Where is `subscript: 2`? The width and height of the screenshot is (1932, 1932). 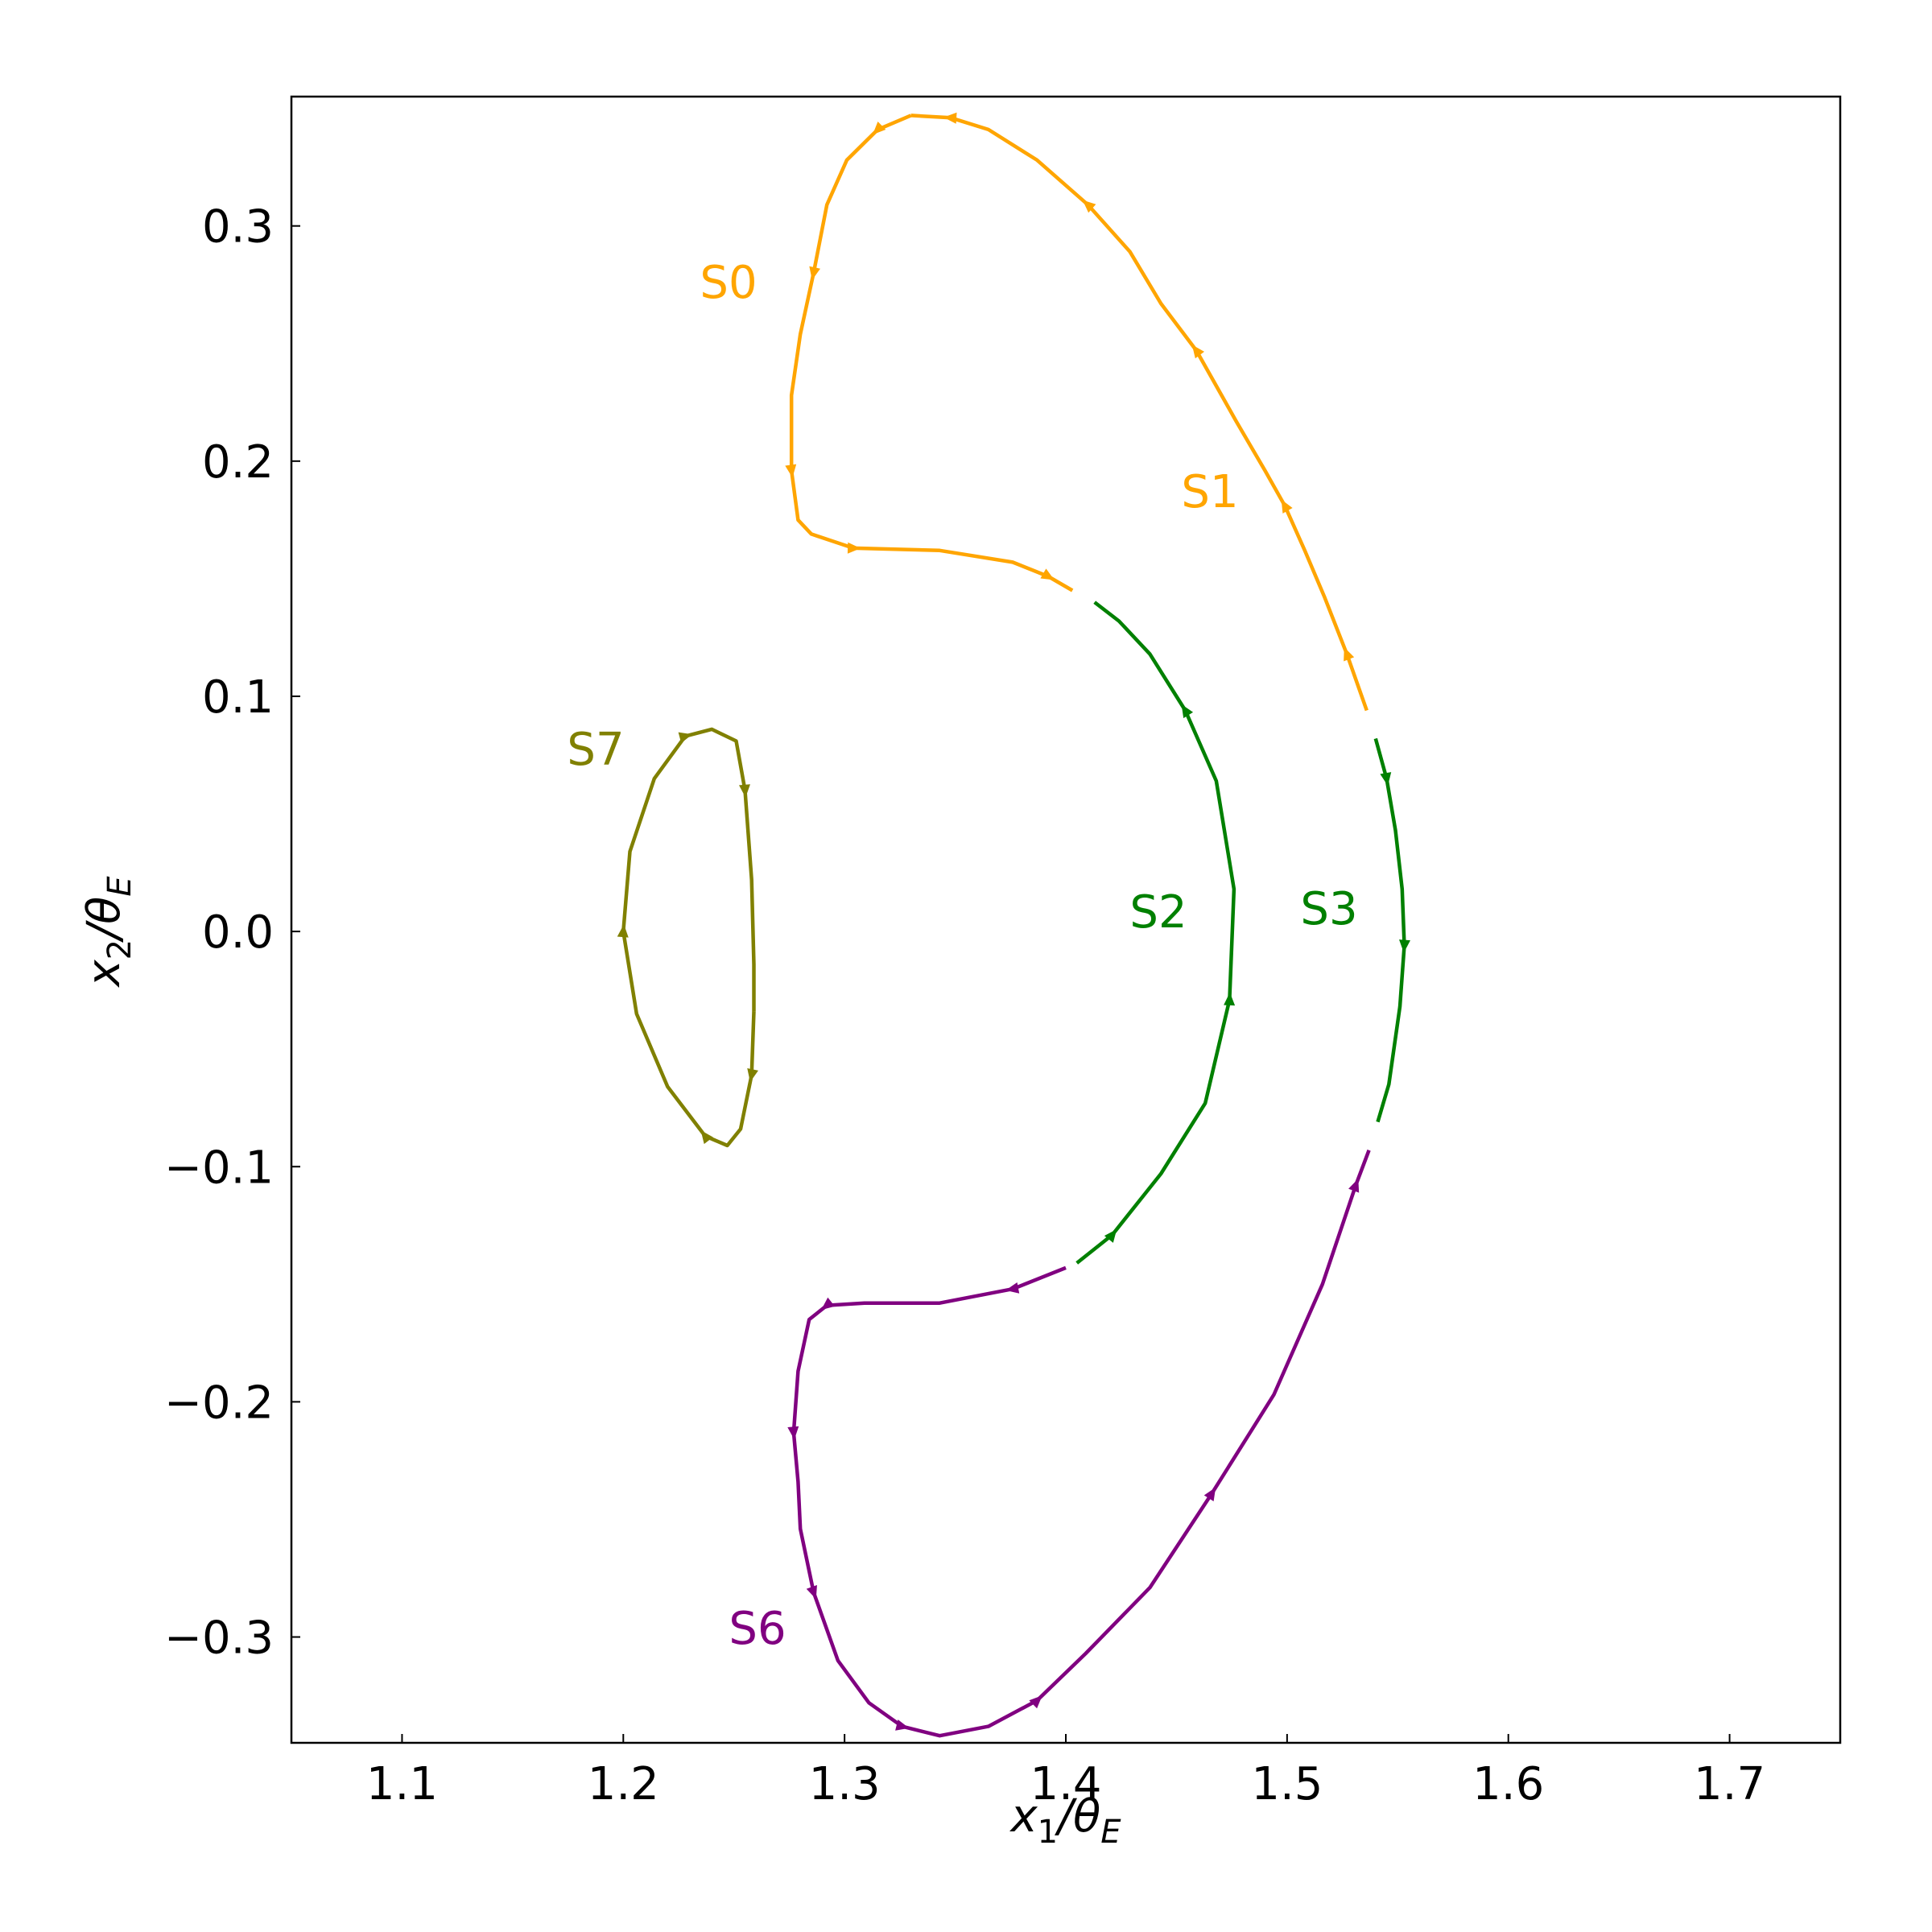 subscript: 2 is located at coordinates (119, 949).